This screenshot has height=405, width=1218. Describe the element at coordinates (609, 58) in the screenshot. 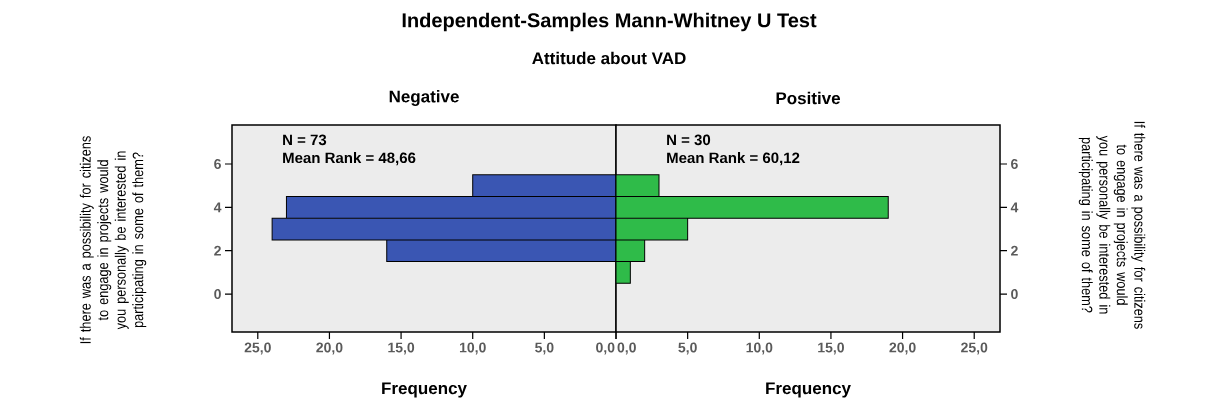

I see `text: Attitude about VAD` at that location.